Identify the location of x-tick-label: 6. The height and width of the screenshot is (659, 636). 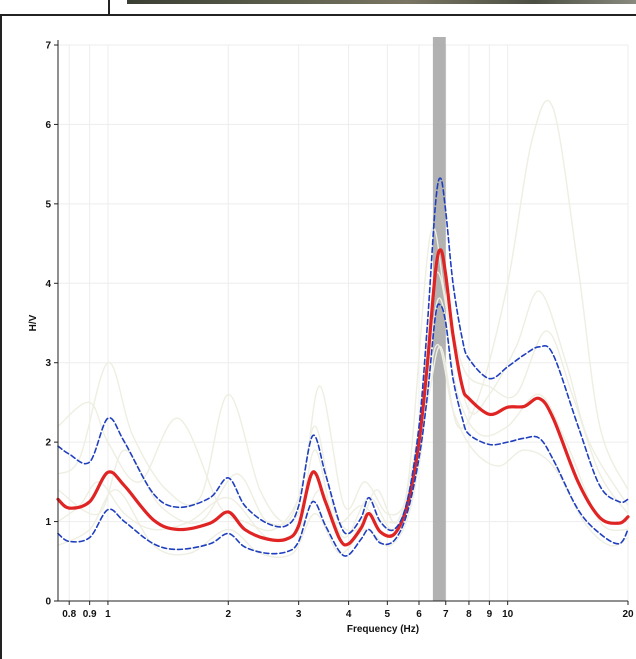
(419, 614).